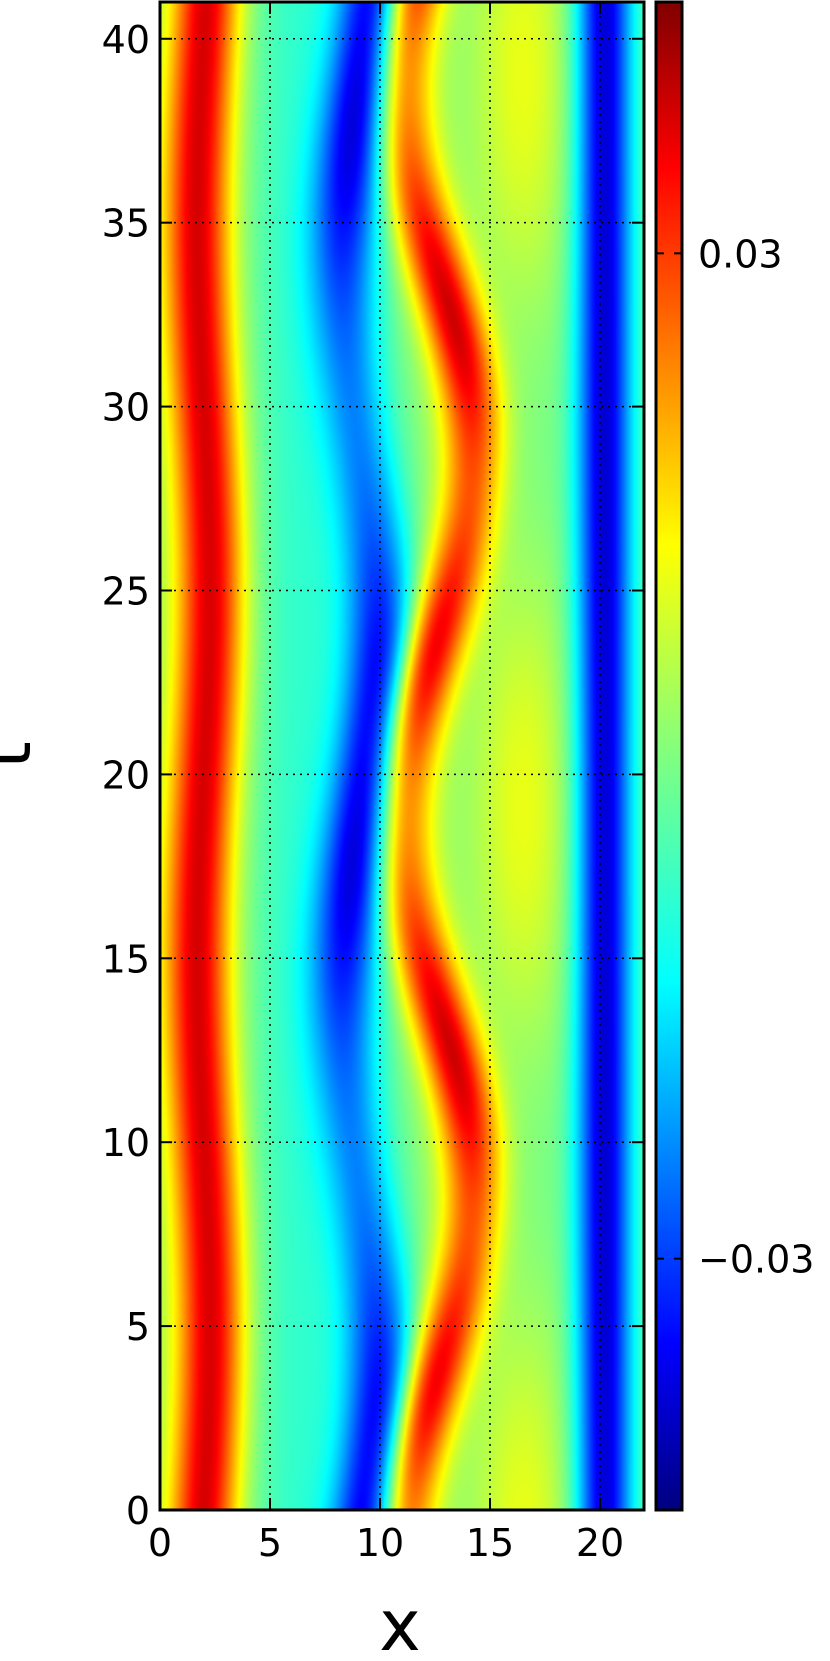 The image size is (830, 1661). Describe the element at coordinates (138, 1511) in the screenshot. I see `y-tick-label: 0` at that location.